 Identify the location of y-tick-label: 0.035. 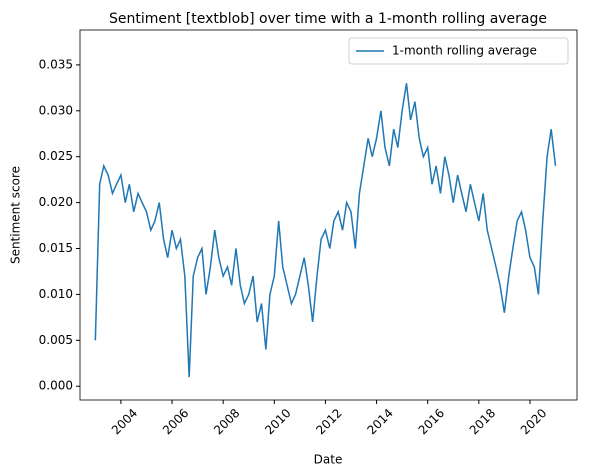
(56, 64).